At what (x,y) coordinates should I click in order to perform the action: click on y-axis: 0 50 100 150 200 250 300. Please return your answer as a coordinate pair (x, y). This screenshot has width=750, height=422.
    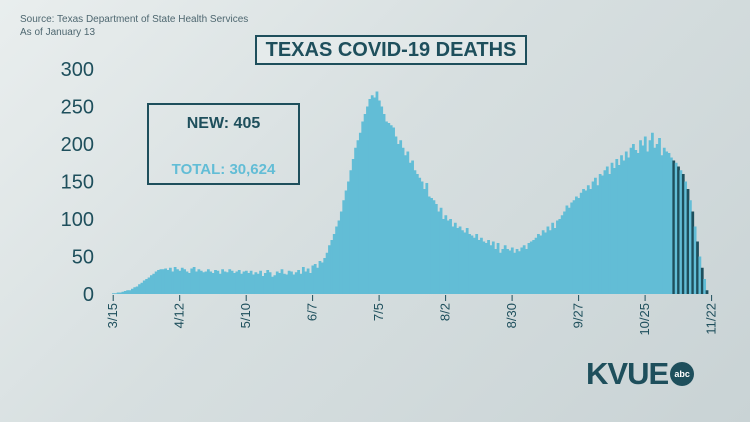
    Looking at the image, I should click on (77, 182).